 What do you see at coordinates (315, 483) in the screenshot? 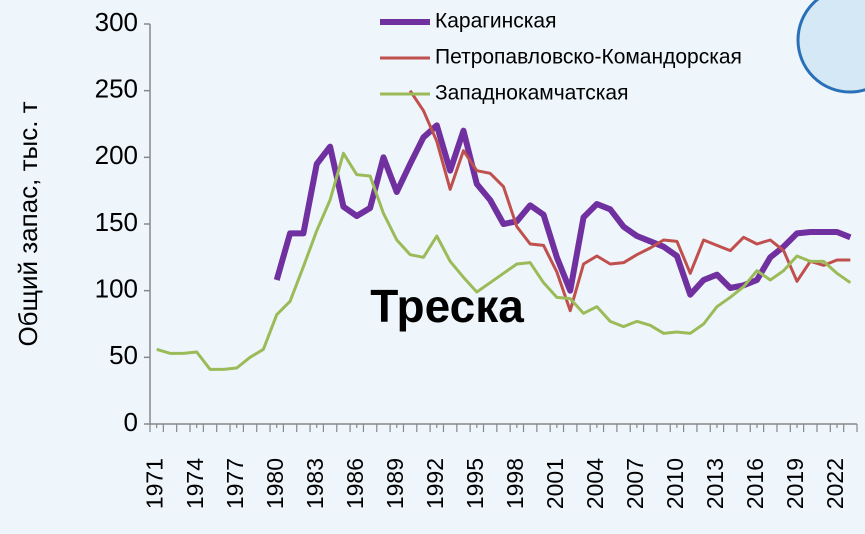
I see `x-tick-label: 1983` at bounding box center [315, 483].